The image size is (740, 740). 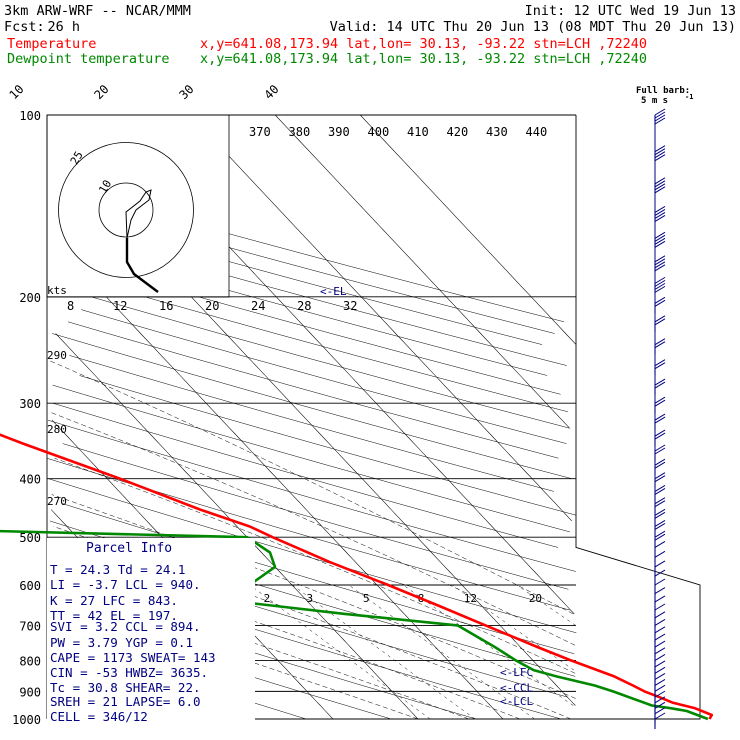 What do you see at coordinates (339, 132) in the screenshot?
I see `theta-e-label: 390` at bounding box center [339, 132].